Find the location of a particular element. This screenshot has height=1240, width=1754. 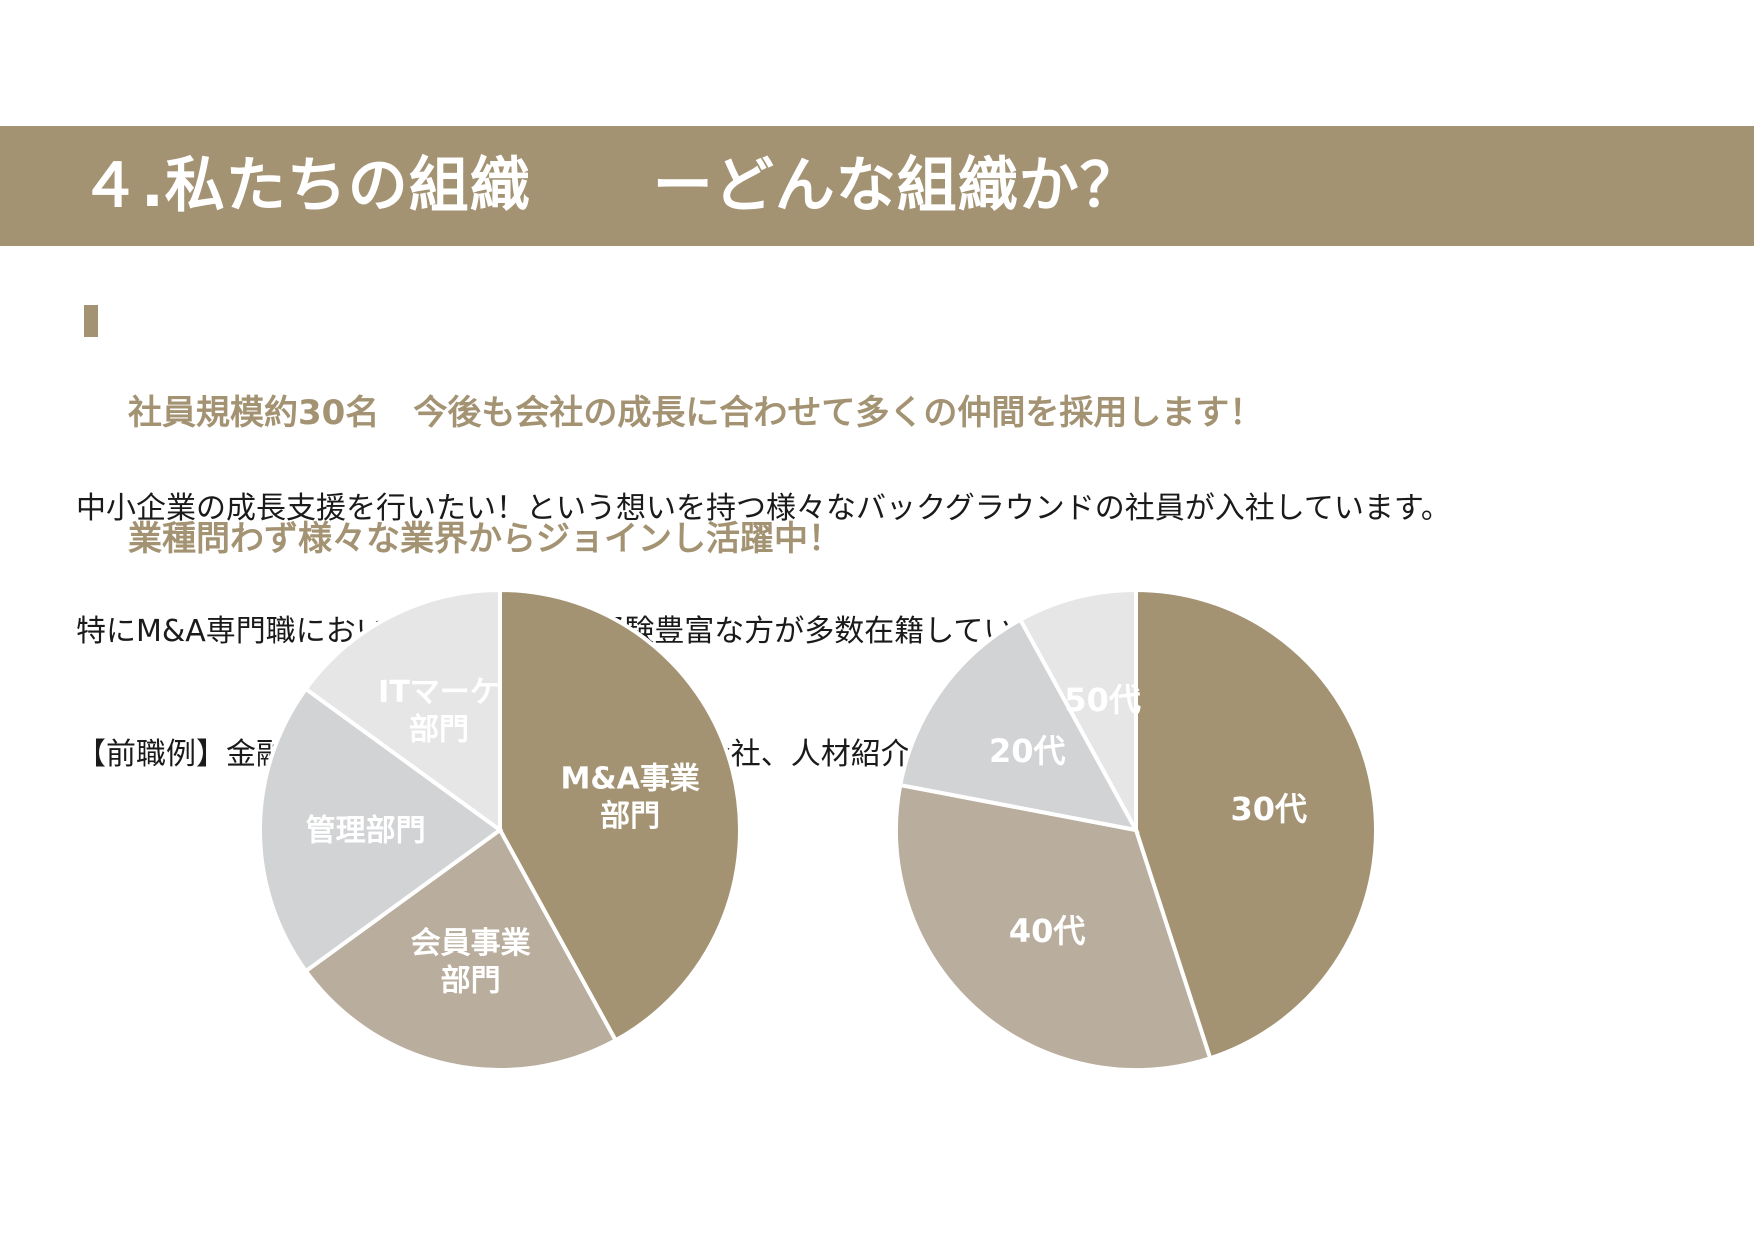

page-title: ４.私たちの組織 ーどんな組織か？ is located at coordinates (610, 186).